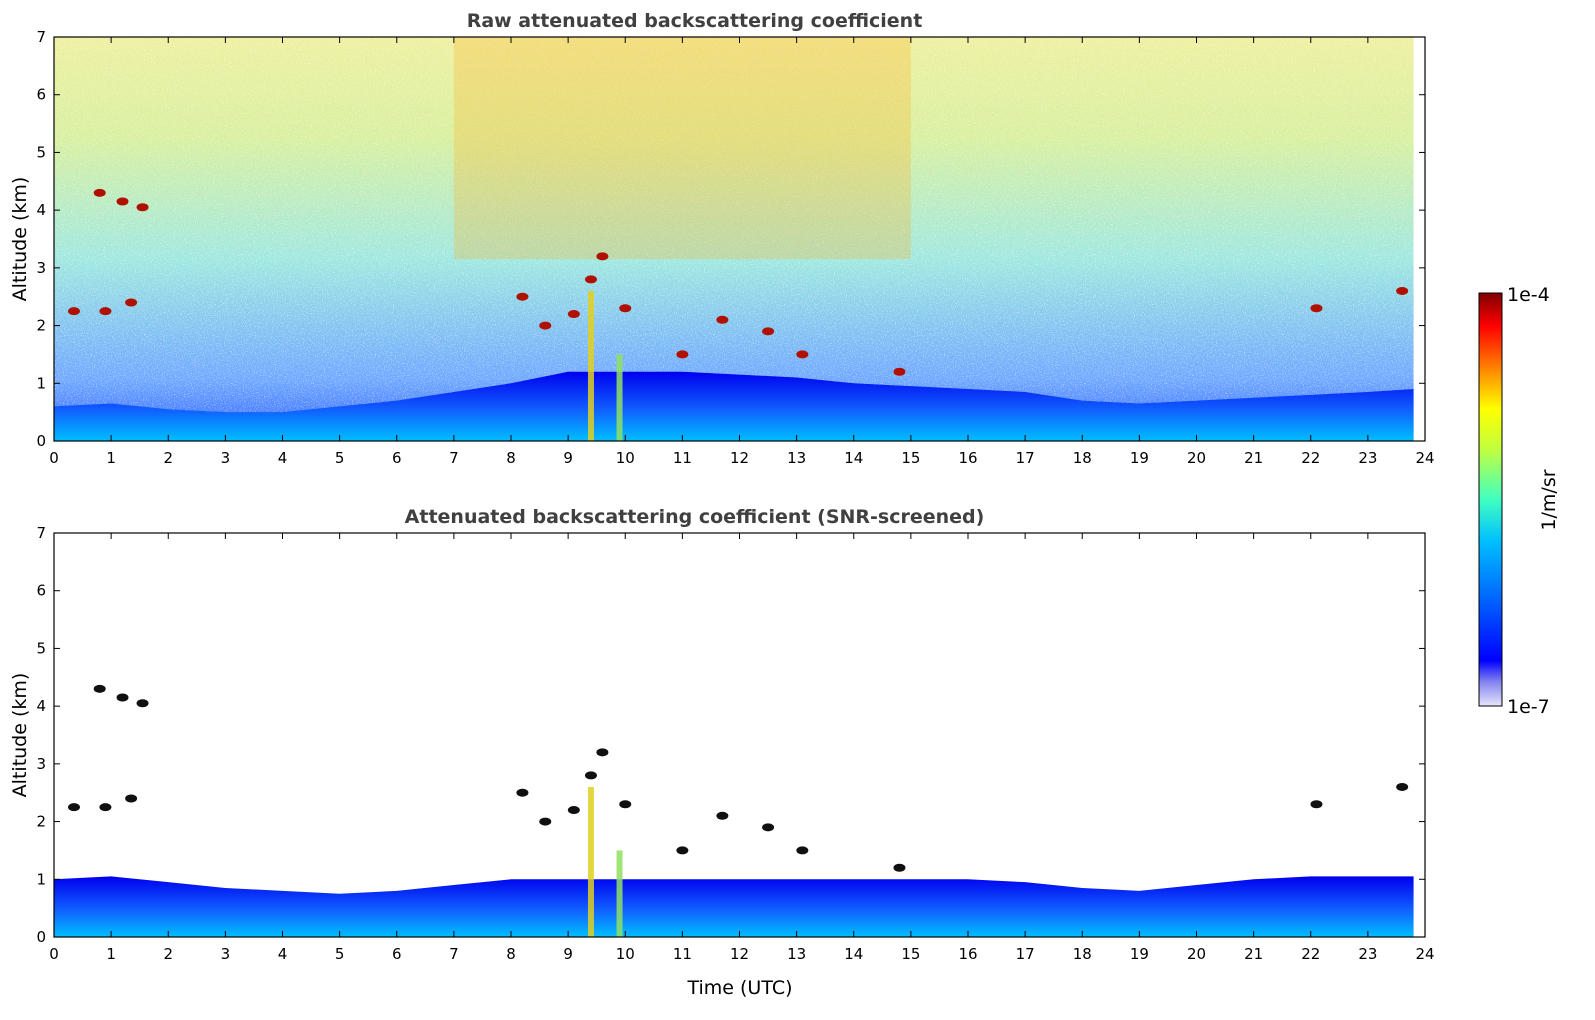  What do you see at coordinates (1528, 295) in the screenshot?
I see `colorbar-max-label: 1e-4` at bounding box center [1528, 295].